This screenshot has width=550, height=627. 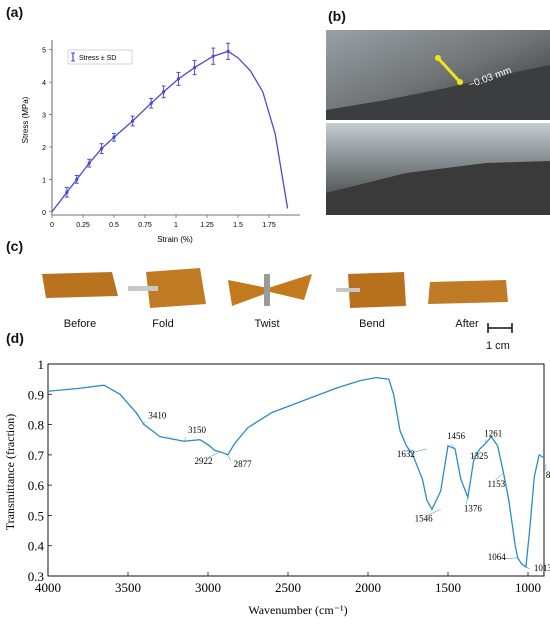 What do you see at coordinates (424, 518) in the screenshot?
I see `chart-d-annotation: 1546` at bounding box center [424, 518].